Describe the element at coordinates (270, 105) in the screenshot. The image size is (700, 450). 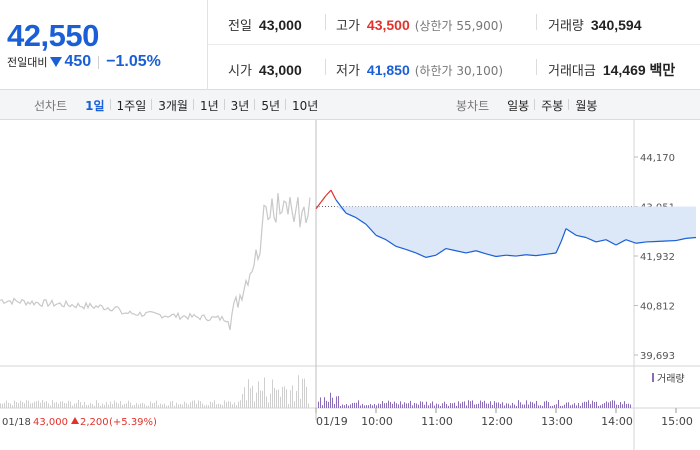
I see `tab-5years: 5년` at that location.